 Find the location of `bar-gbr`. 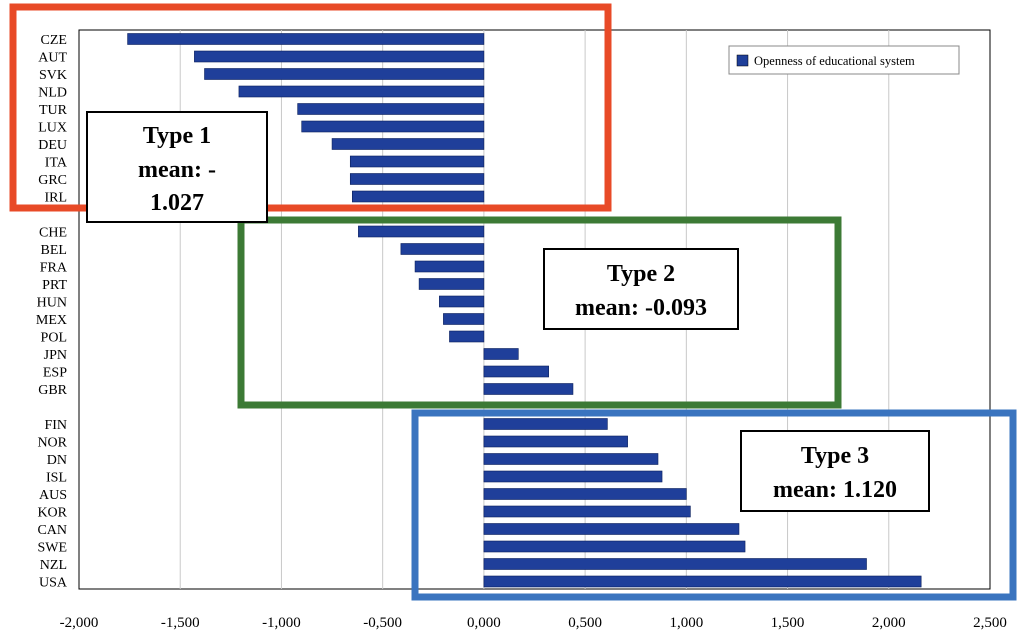

bar-gbr is located at coordinates (528, 389).